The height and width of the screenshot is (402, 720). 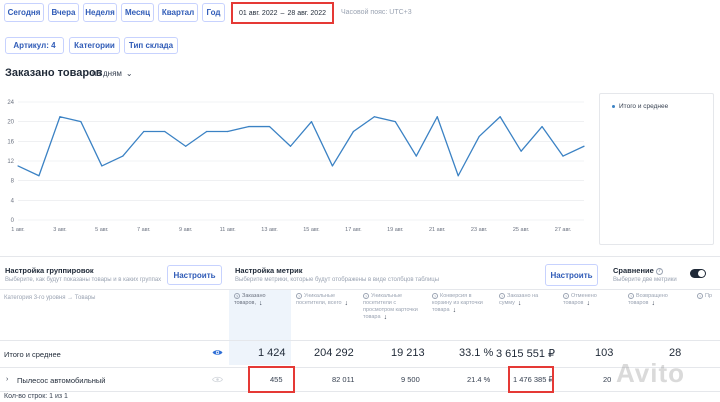 I want to click on col-order-sum: ? Заказано на сумму ↓, so click(x=528, y=300).